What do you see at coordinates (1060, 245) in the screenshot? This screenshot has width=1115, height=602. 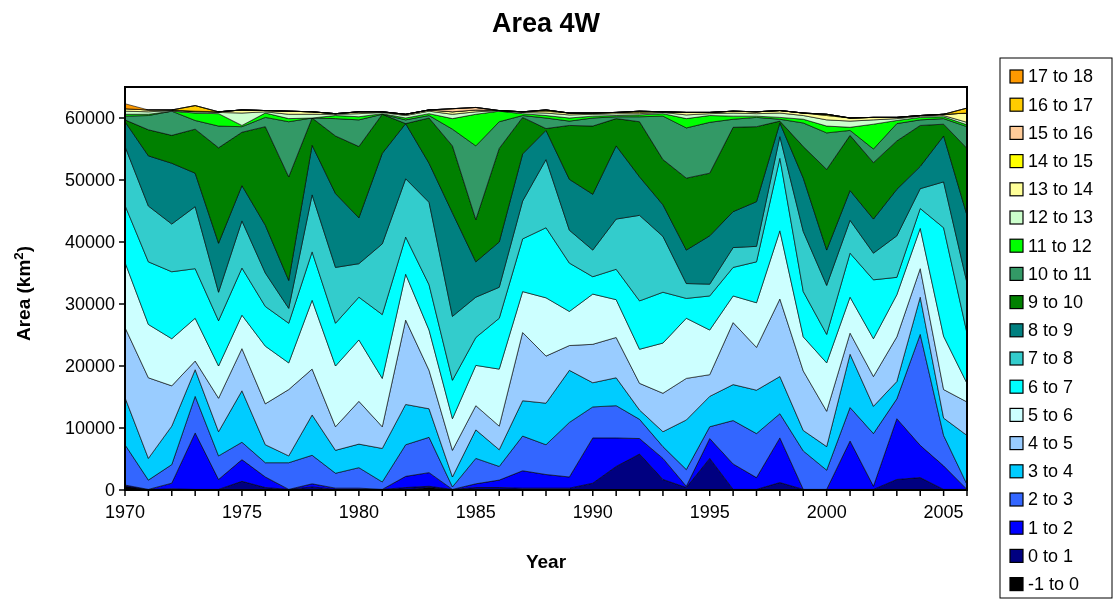 I see `legend-label: 11 to 12` at bounding box center [1060, 245].